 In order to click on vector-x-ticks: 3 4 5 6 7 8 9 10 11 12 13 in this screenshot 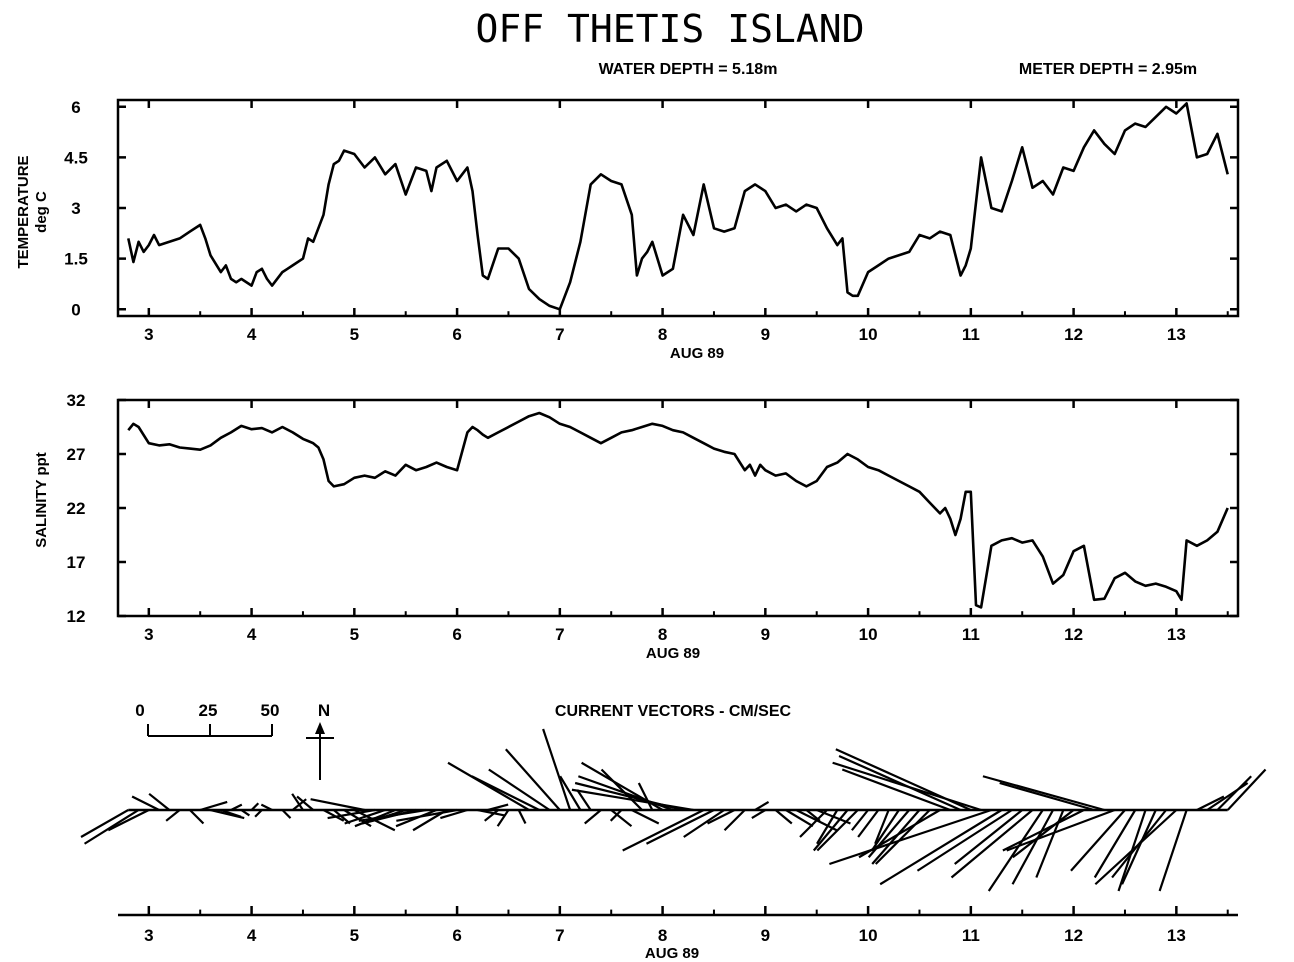, I will do `click(686, 925)`.